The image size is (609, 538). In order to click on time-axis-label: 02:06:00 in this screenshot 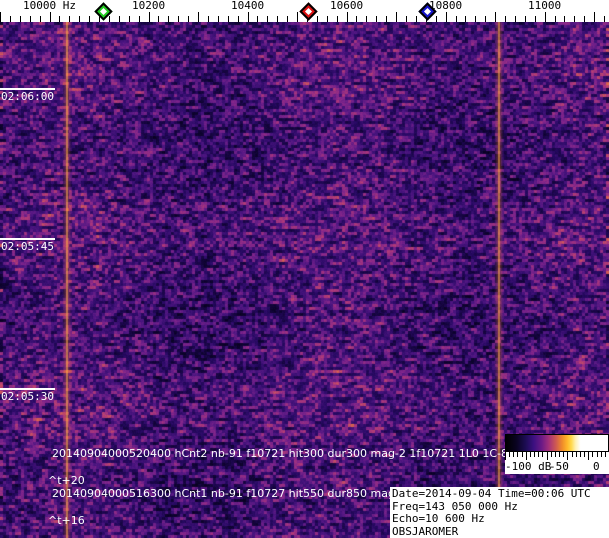, I will do `click(27, 95)`.